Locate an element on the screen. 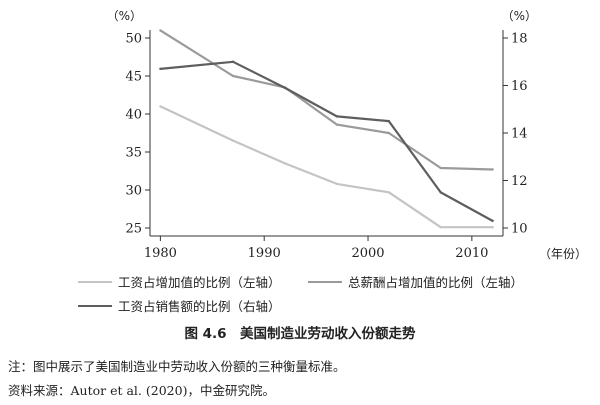  source-label: 资料来源： is located at coordinates (39, 390).